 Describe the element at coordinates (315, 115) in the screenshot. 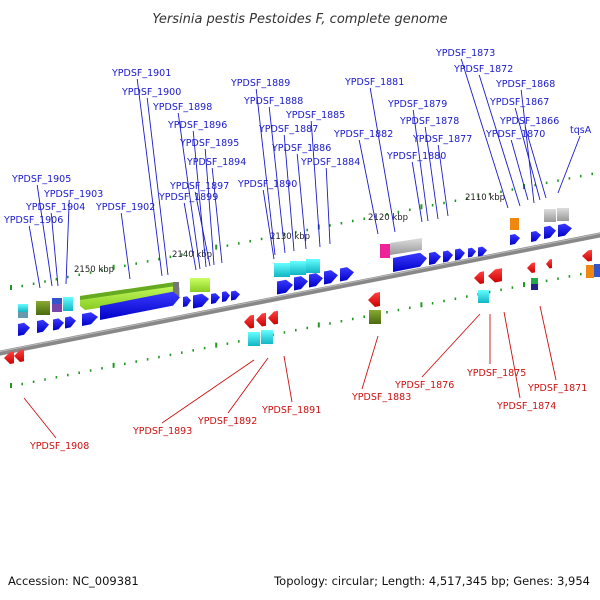

I see `gene-label-ypdsf_1885: YPDSF_1885` at that location.